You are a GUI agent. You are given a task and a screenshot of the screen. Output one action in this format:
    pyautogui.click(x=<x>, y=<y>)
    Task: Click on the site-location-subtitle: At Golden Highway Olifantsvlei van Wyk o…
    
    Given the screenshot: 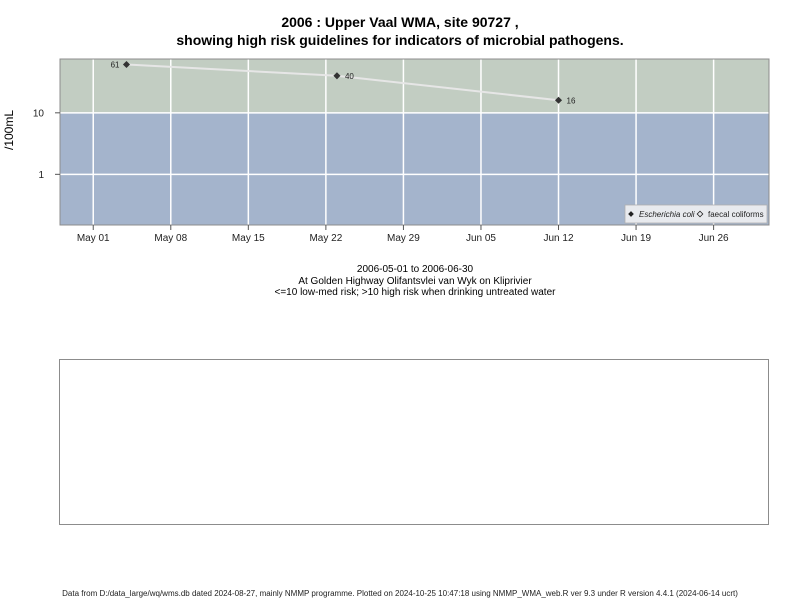 What is the action you would take?
    pyautogui.click(x=415, y=281)
    